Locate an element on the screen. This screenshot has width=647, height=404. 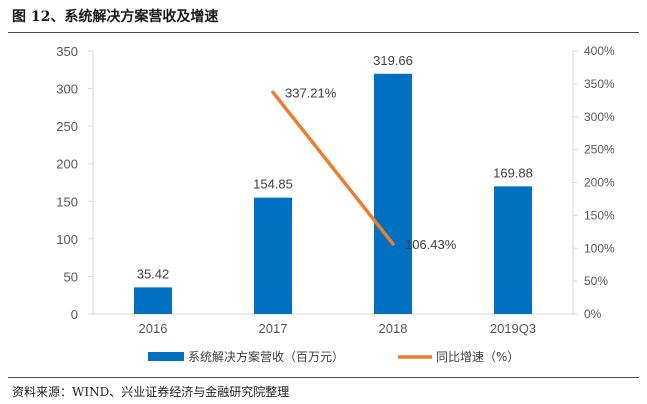
line-series: 337.21% 106.43% is located at coordinates (364, 168).